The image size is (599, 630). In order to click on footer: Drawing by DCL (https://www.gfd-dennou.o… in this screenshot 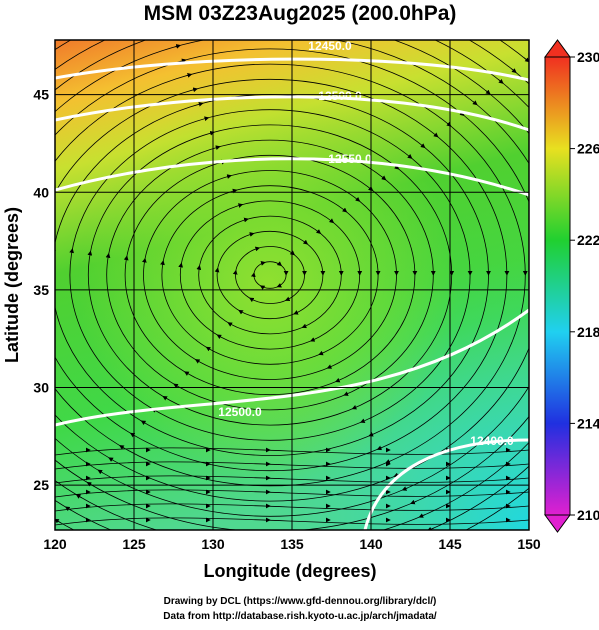, I will do `click(300, 601)`.